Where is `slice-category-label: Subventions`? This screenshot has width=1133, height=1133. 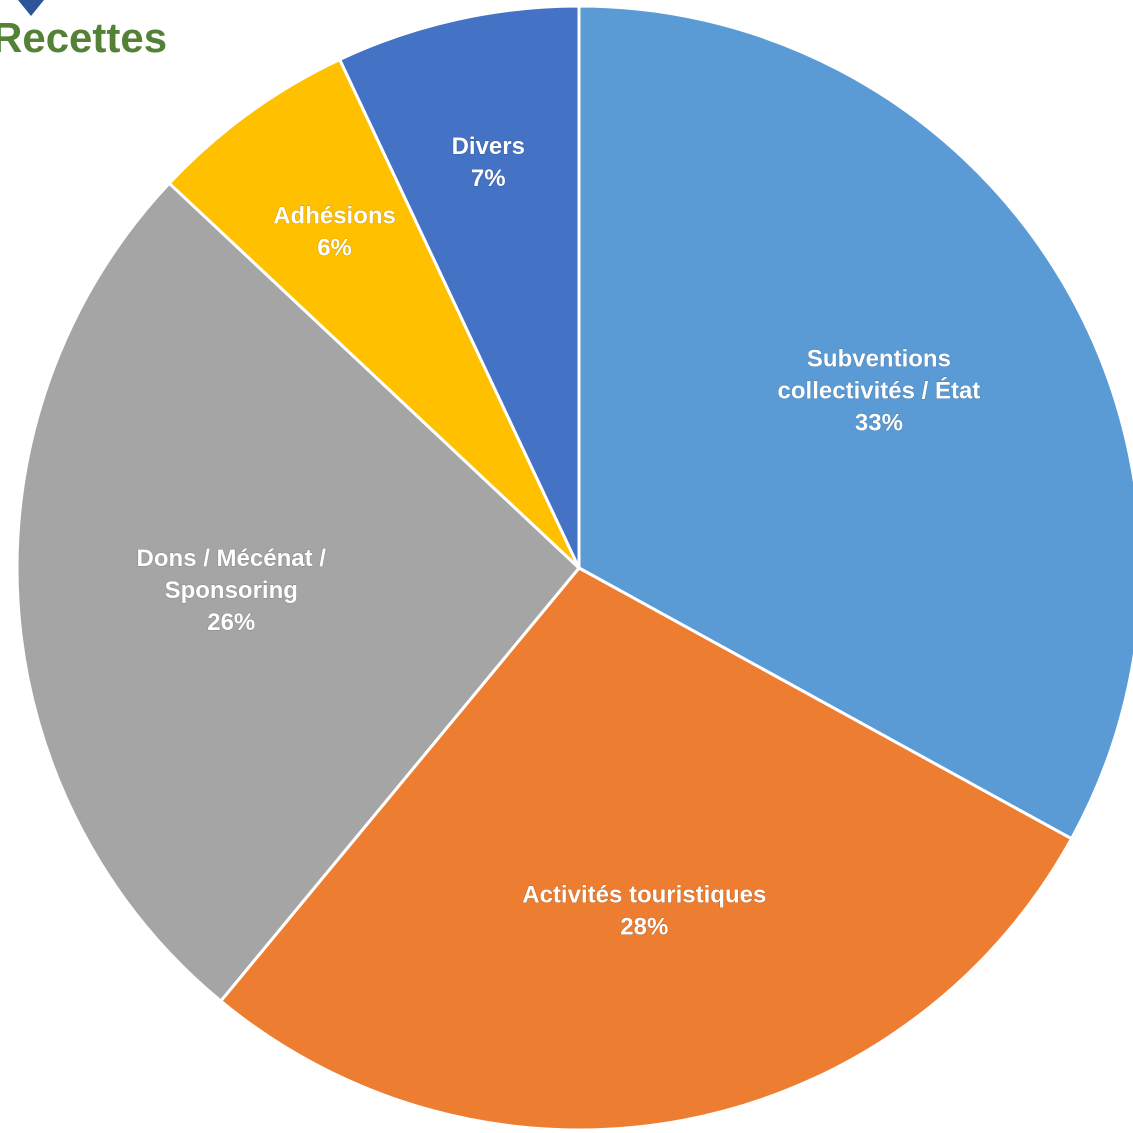 slice-category-label: Subventions is located at coordinates (879, 359).